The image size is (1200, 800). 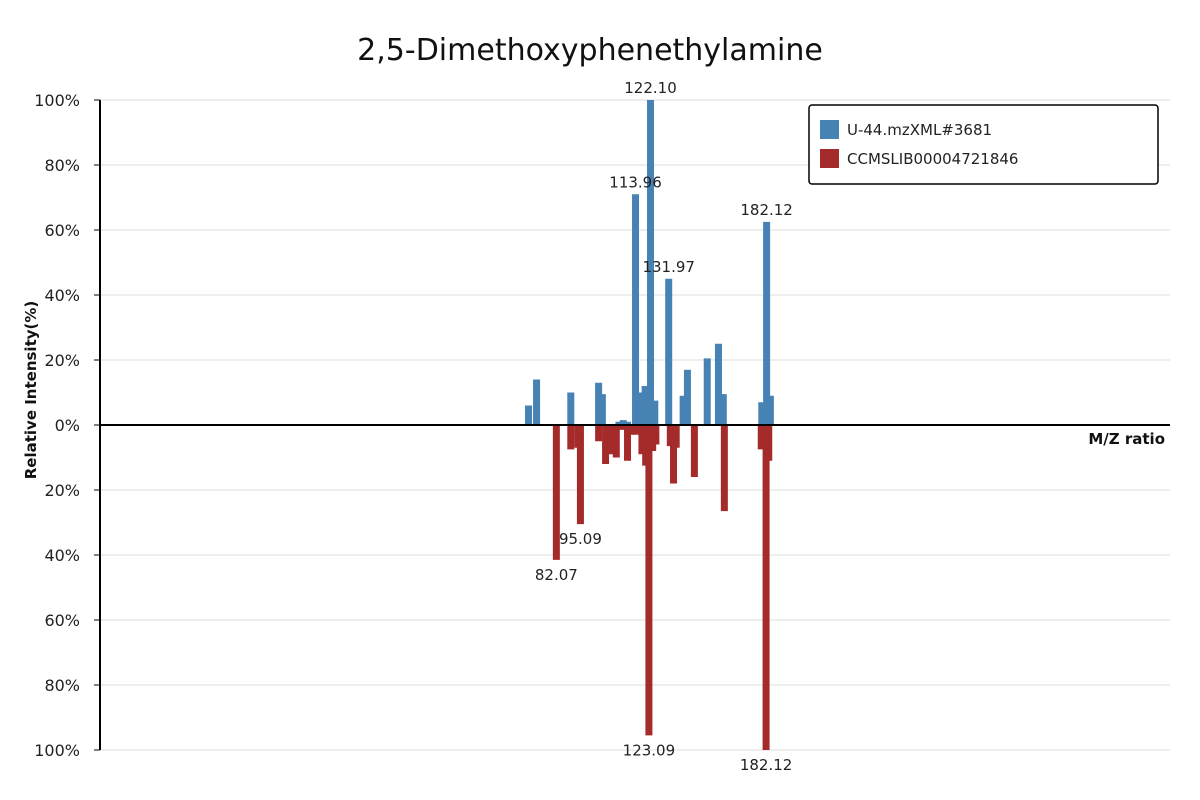 I want to click on y-axis-ticks: 100% 80% 60% 40% 20% 0% 20% 40% 60% 80% 100%, so click(x=67, y=425).